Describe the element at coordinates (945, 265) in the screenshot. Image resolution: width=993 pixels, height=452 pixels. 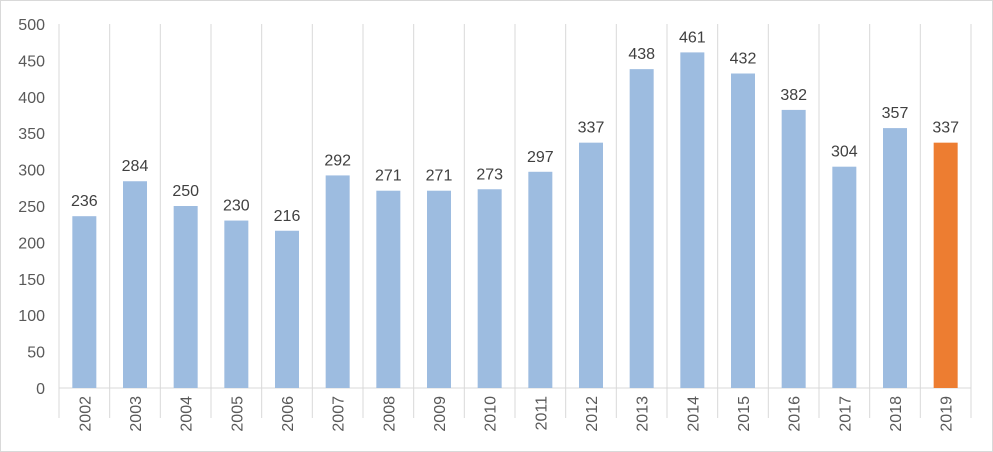
I see `bar-2019` at that location.